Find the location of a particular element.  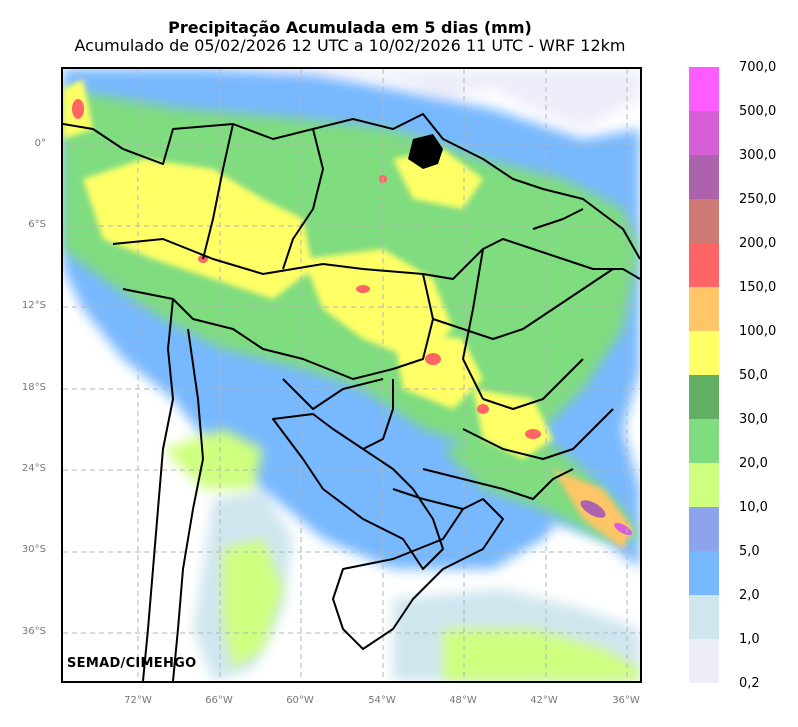

colorbar-label: 500,0 is located at coordinates (758, 111).